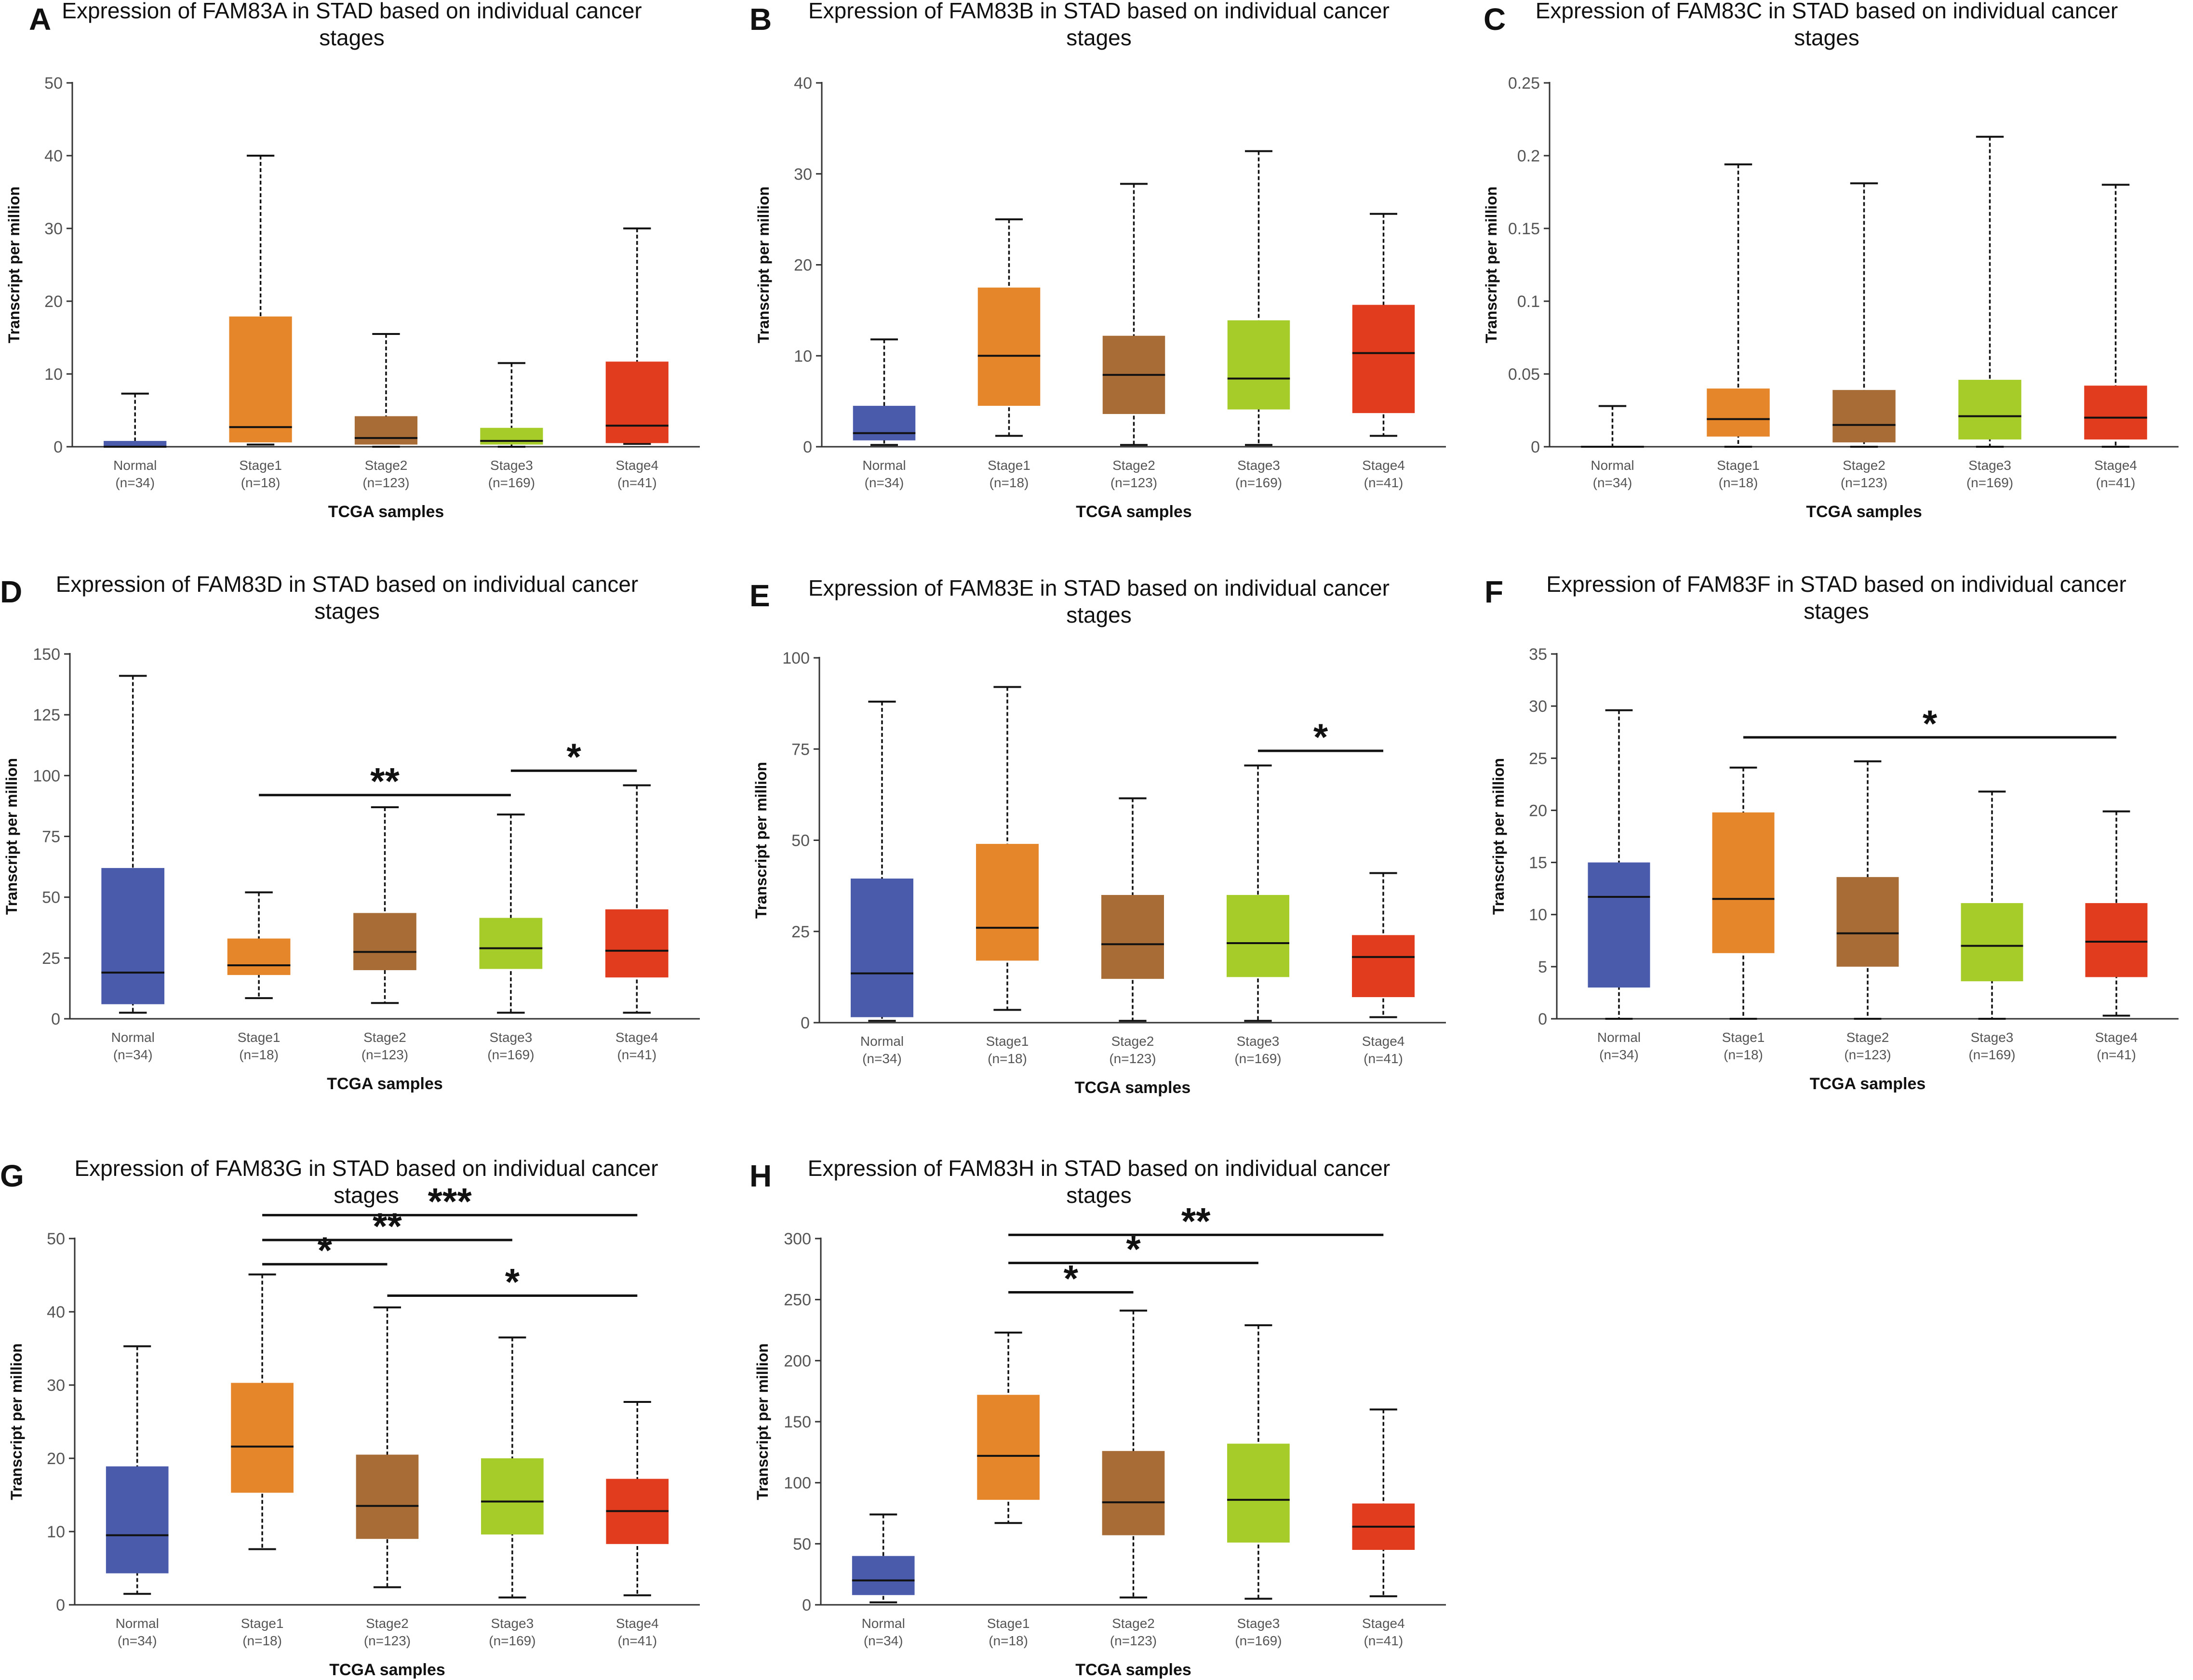 The width and height of the screenshot is (2193, 1680). What do you see at coordinates (450, 1201) in the screenshot?
I see `significance-label: ***` at bounding box center [450, 1201].